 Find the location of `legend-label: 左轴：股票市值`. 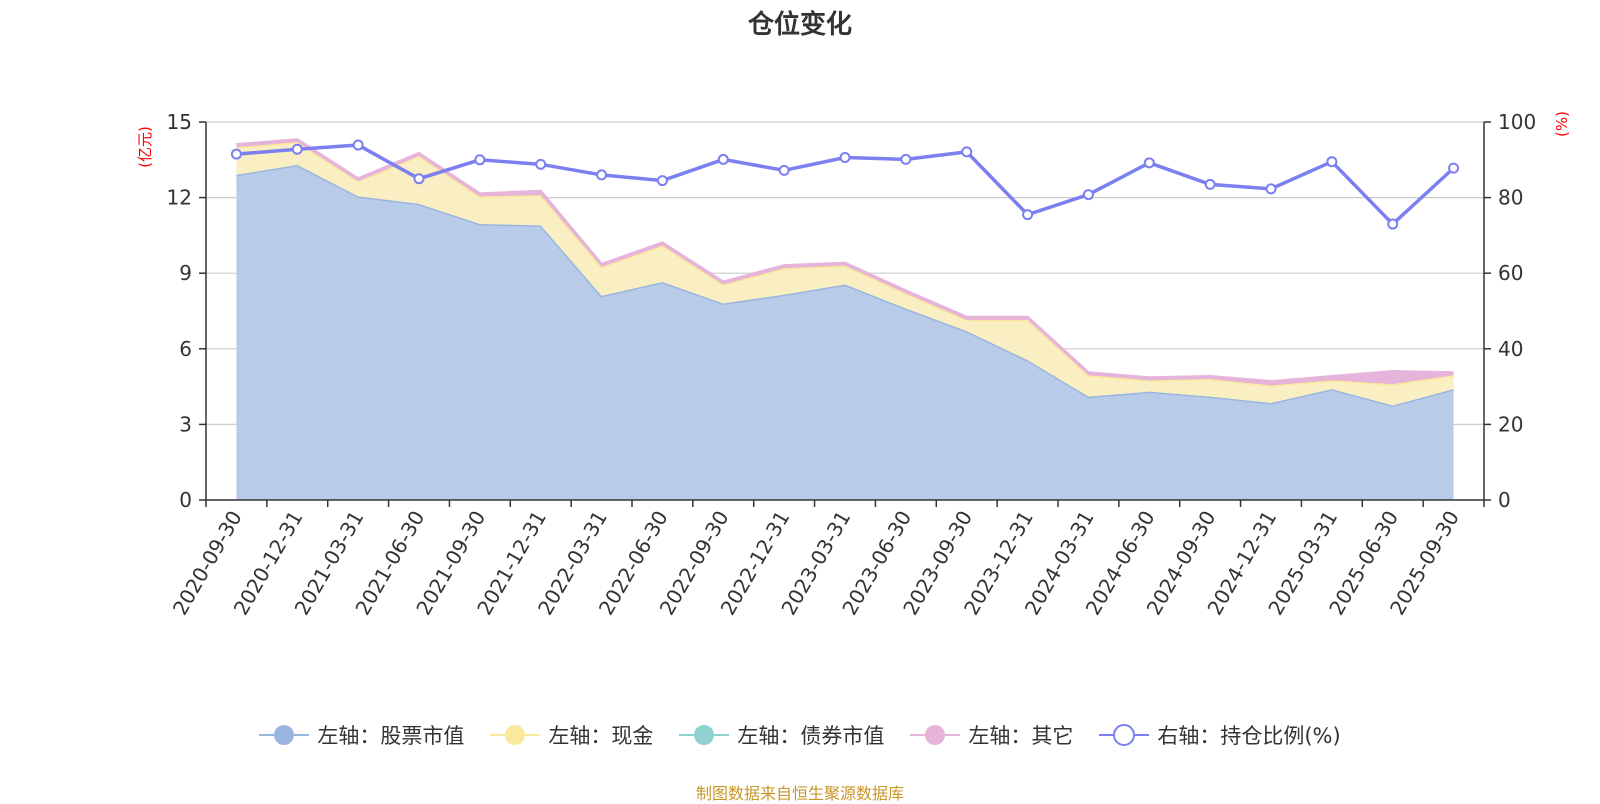

legend-label: 左轴：股票市值 is located at coordinates (391, 736).